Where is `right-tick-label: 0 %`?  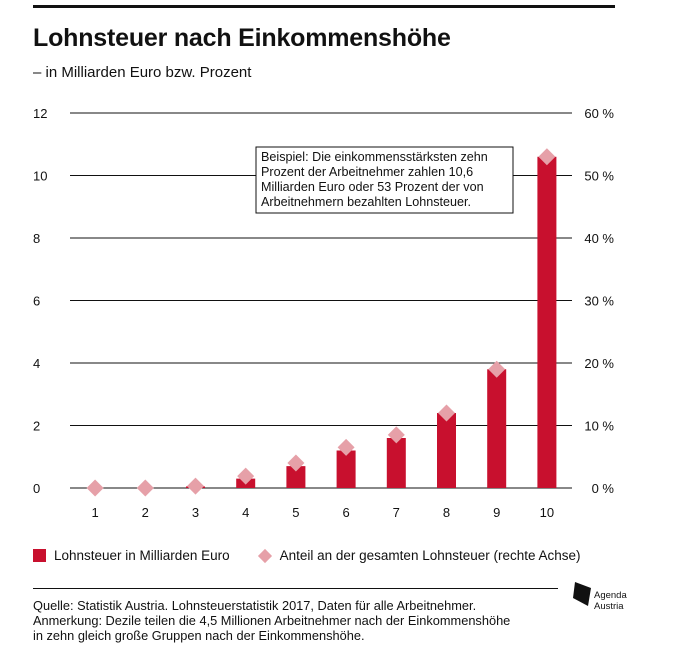 right-tick-label: 0 % is located at coordinates (603, 488).